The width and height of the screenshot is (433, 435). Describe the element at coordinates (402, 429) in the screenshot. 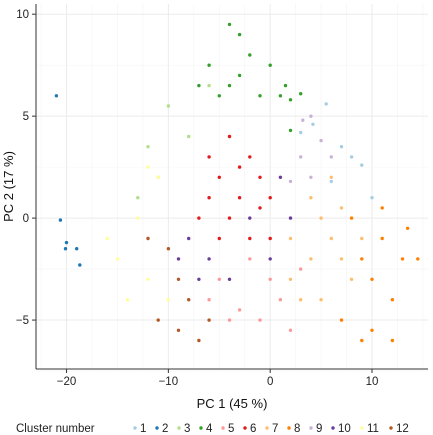

I see `legend-label-cluster-12: 12` at that location.